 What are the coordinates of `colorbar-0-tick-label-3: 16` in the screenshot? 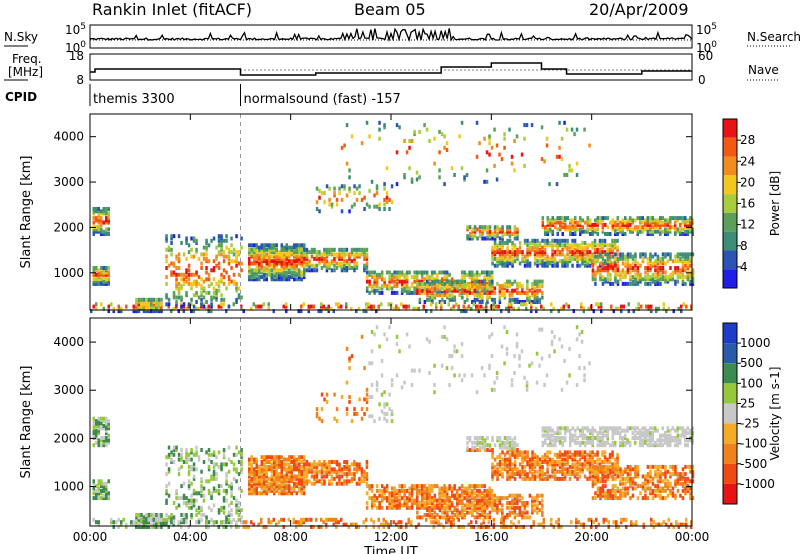 It's located at (747, 204).